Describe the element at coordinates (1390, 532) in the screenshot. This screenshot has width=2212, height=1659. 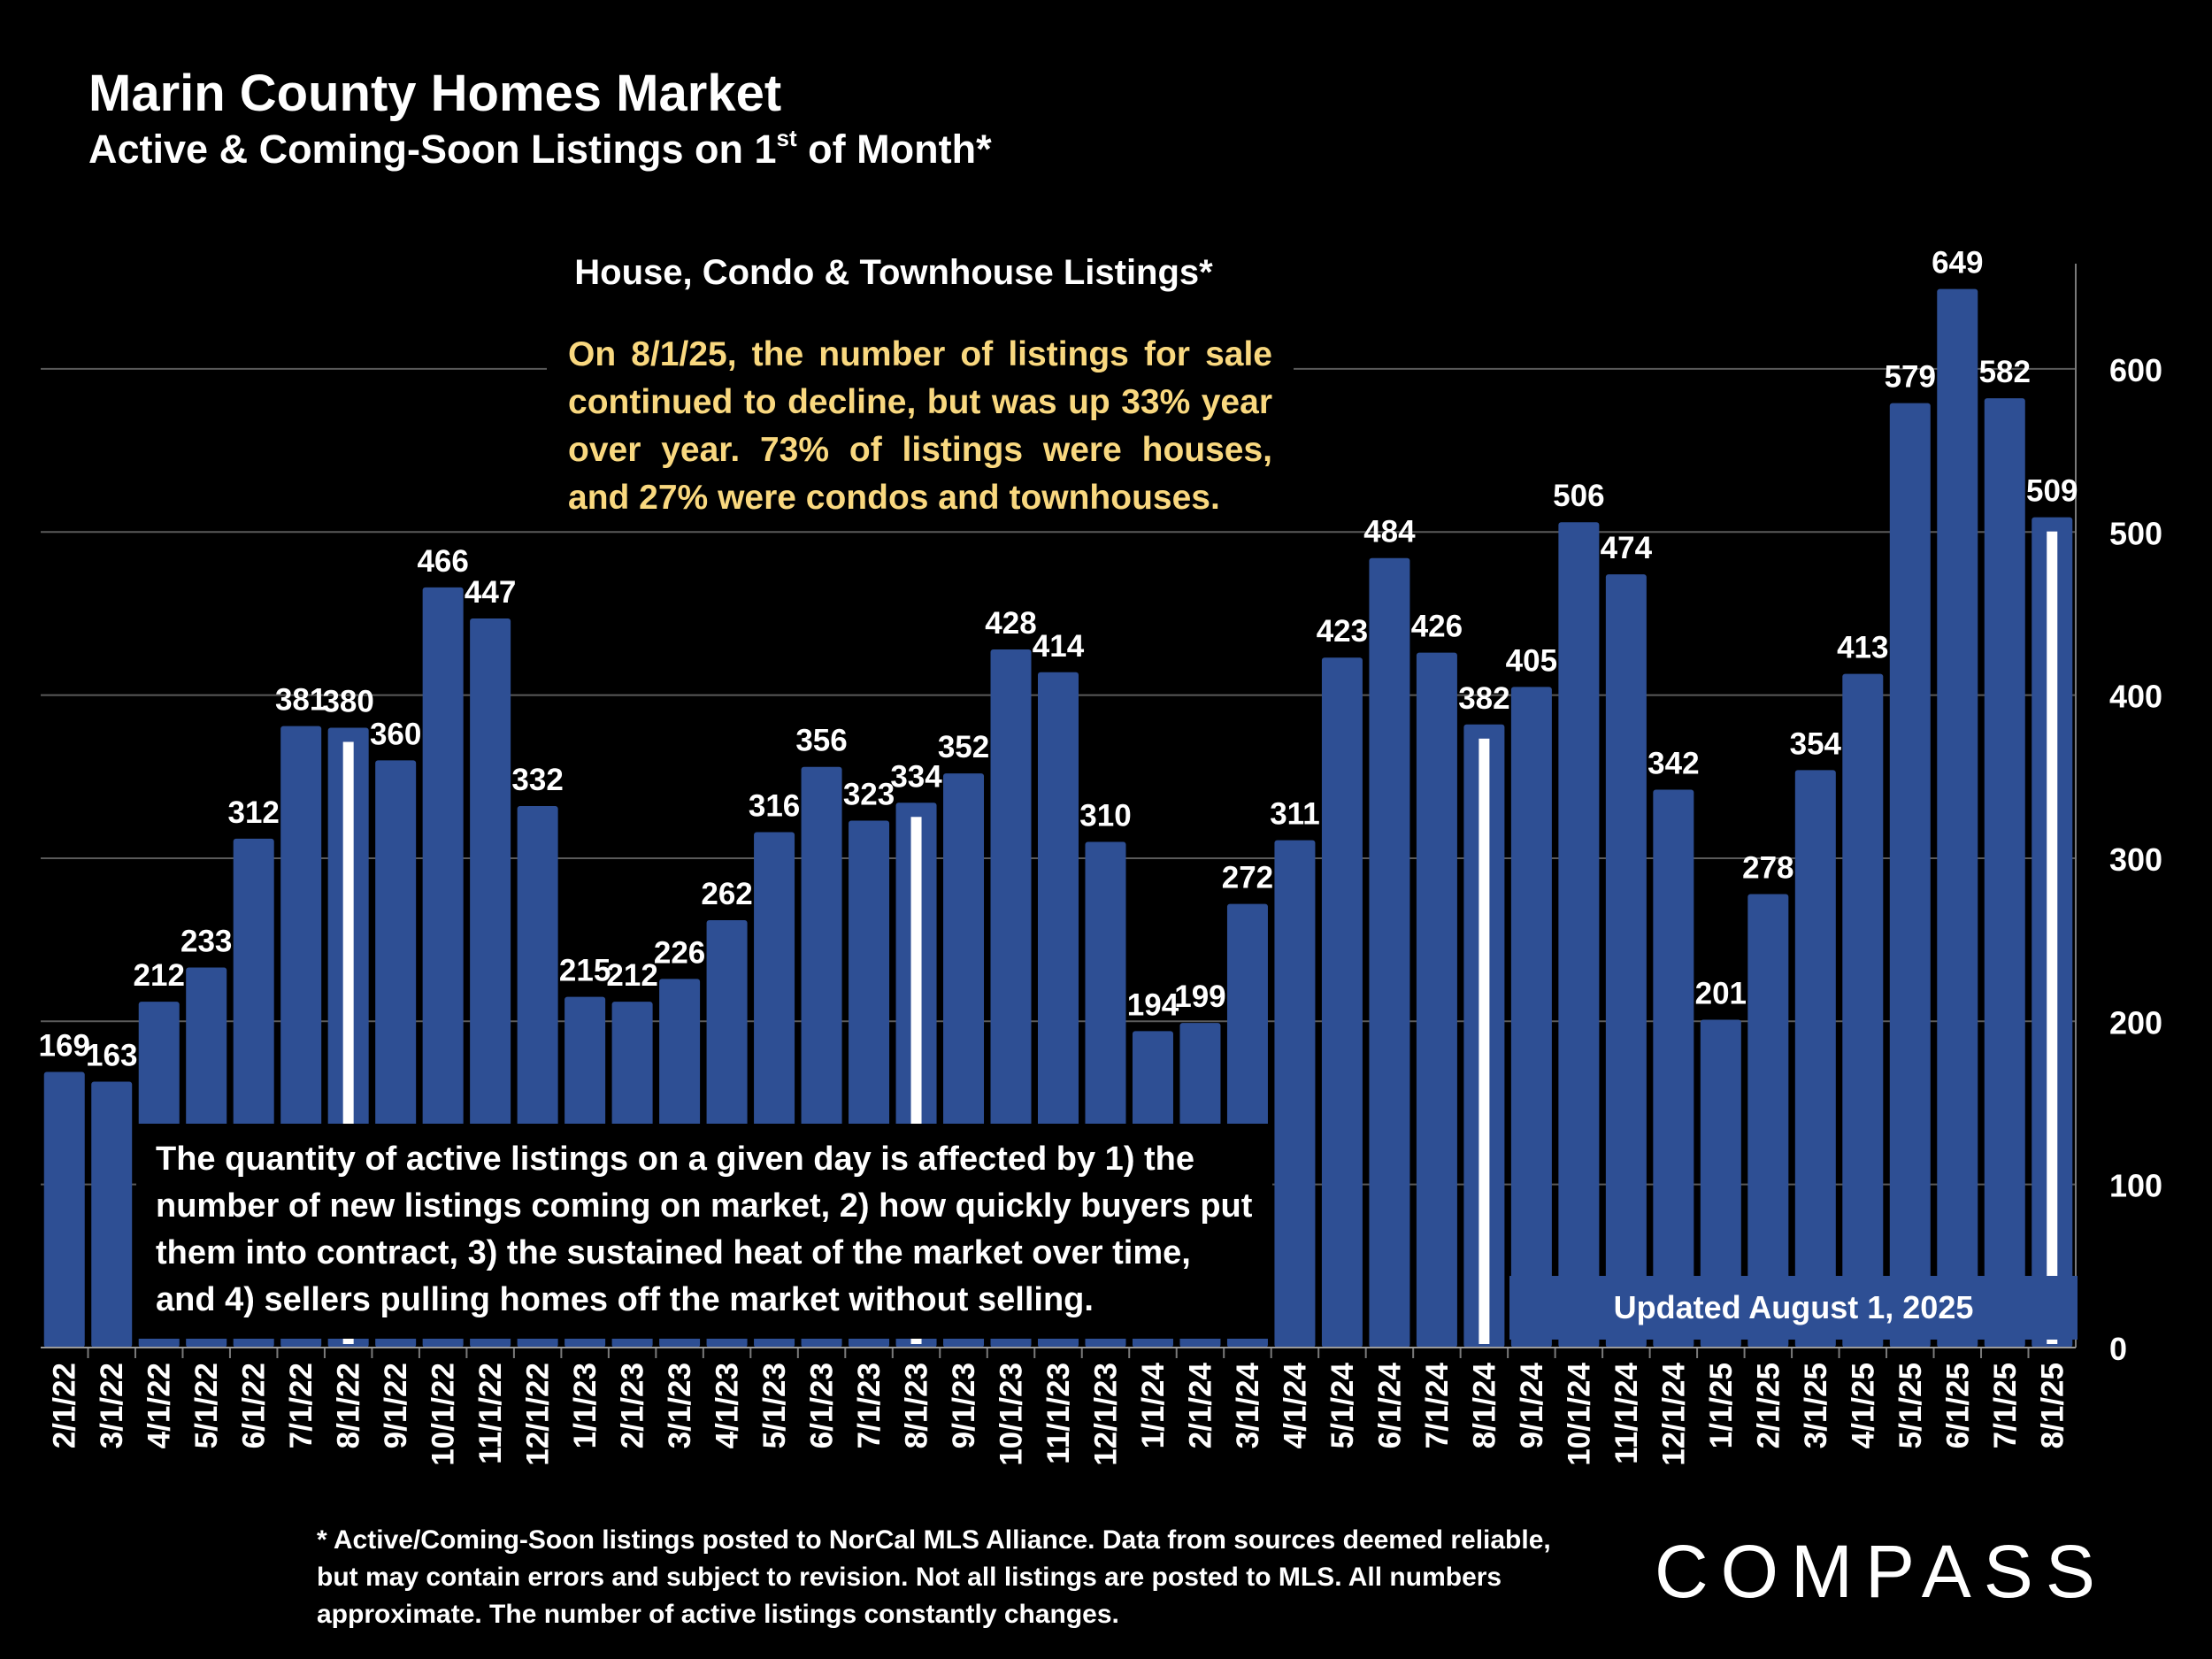
I see `data-label: 484` at that location.